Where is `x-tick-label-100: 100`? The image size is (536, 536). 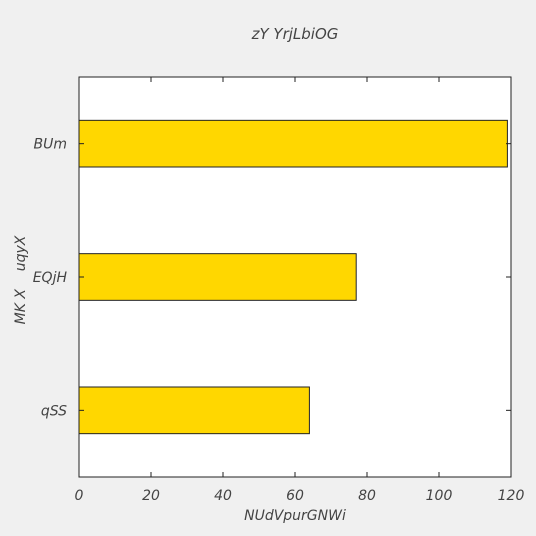
x-tick-label-100: 100 is located at coordinates (439, 496).